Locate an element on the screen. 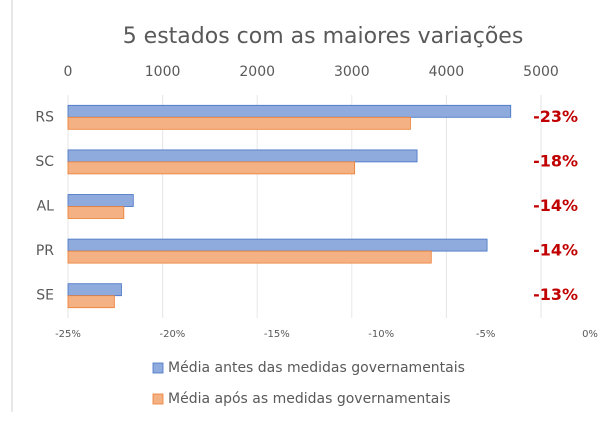 The width and height of the screenshot is (607, 422). x-tick-label: 3000 is located at coordinates (352, 72).